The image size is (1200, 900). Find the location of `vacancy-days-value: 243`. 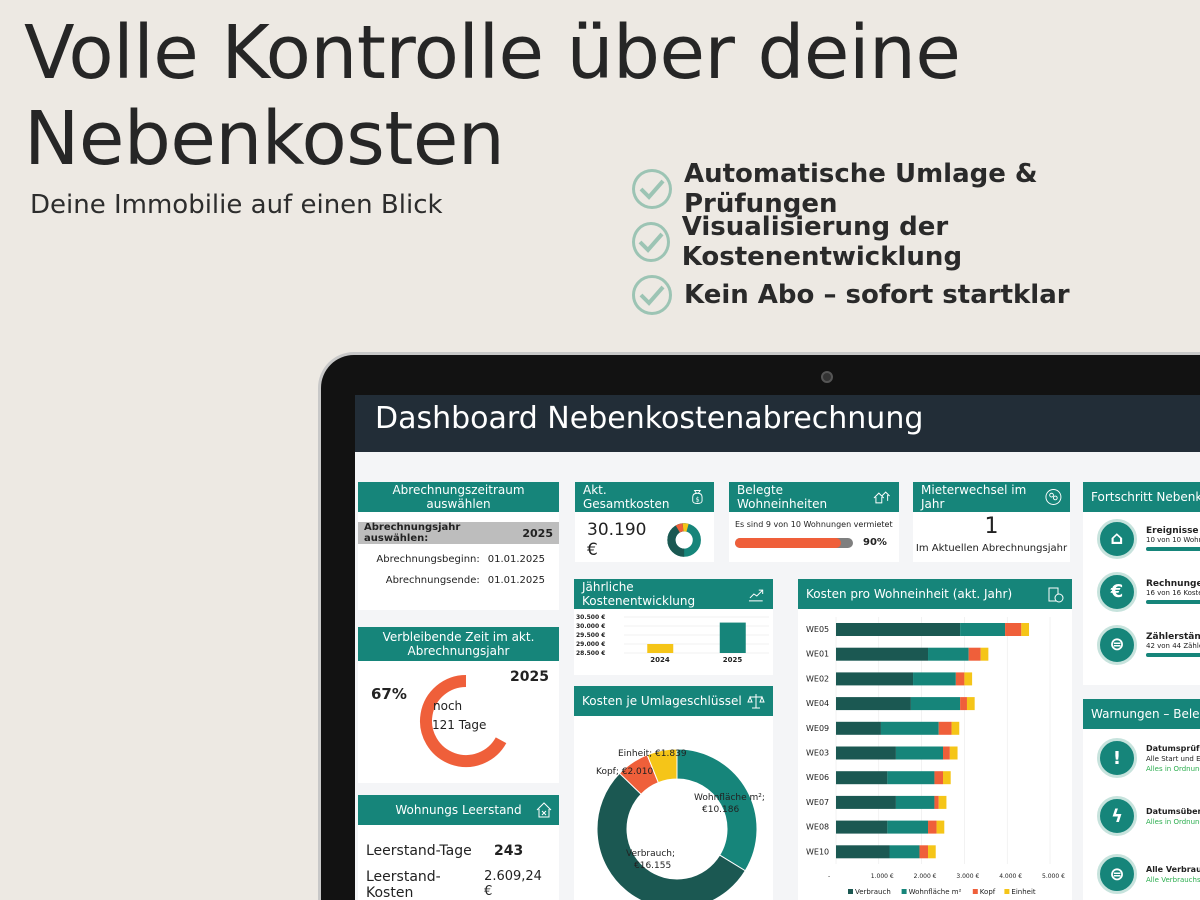

vacancy-days-value: 243 is located at coordinates (509, 851).